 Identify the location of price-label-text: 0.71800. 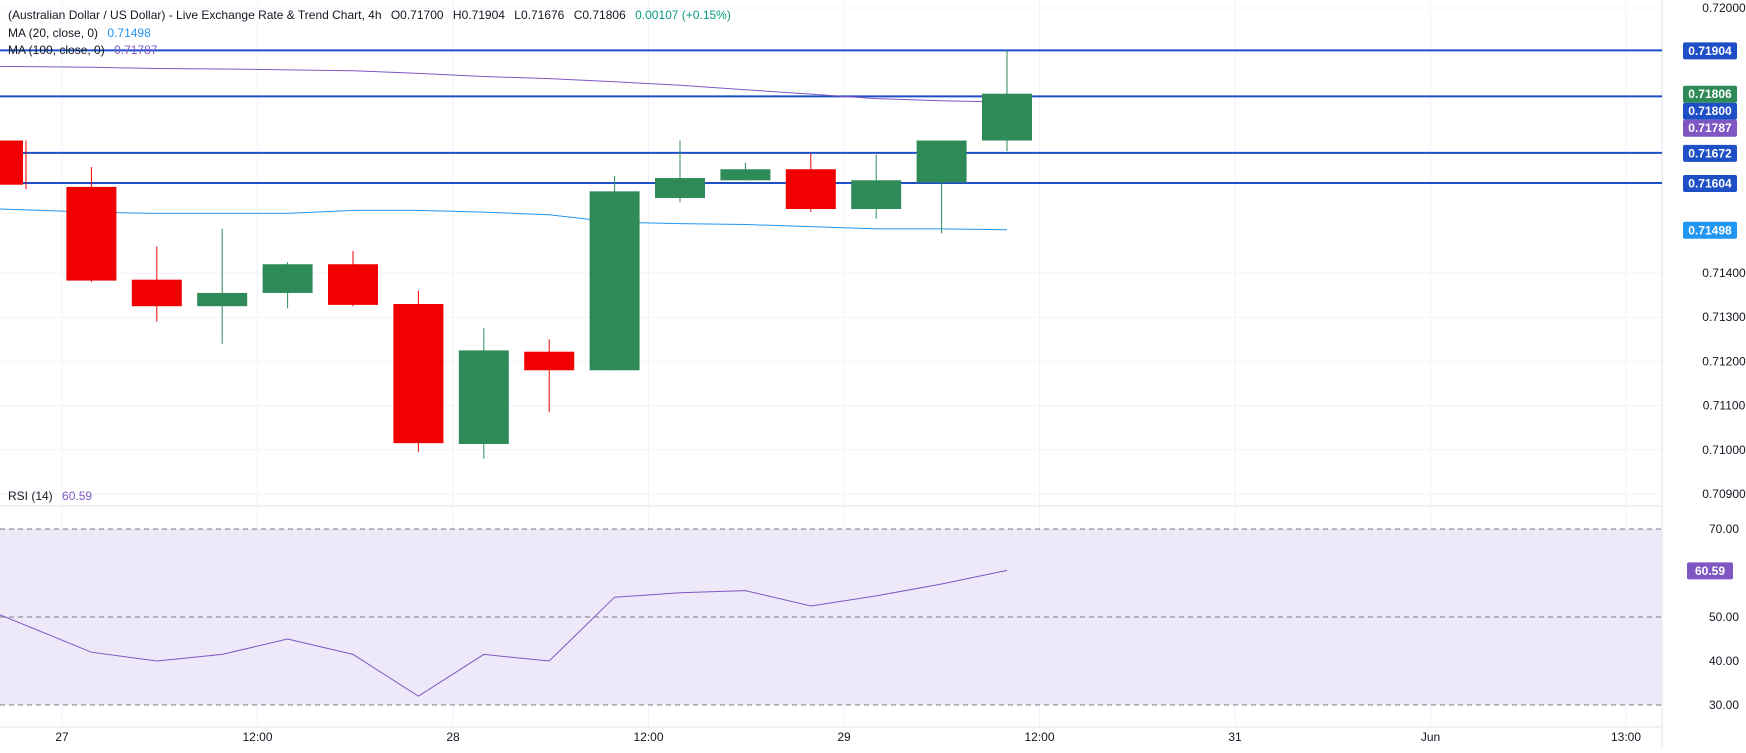
(1710, 111).